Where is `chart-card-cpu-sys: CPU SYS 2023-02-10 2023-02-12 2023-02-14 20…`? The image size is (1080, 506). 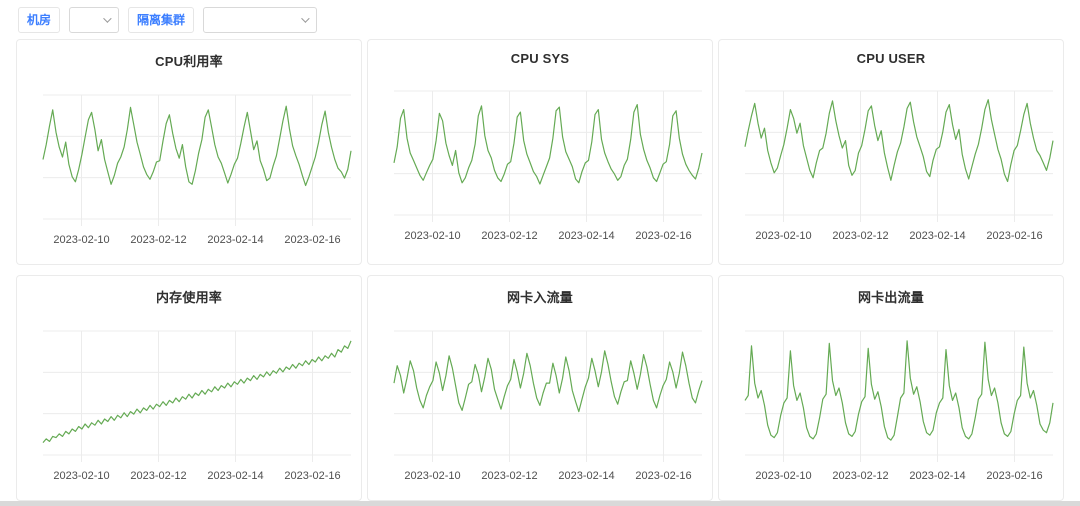 chart-card-cpu-sys: CPU SYS 2023-02-10 2023-02-12 2023-02-14 20… is located at coordinates (540, 152).